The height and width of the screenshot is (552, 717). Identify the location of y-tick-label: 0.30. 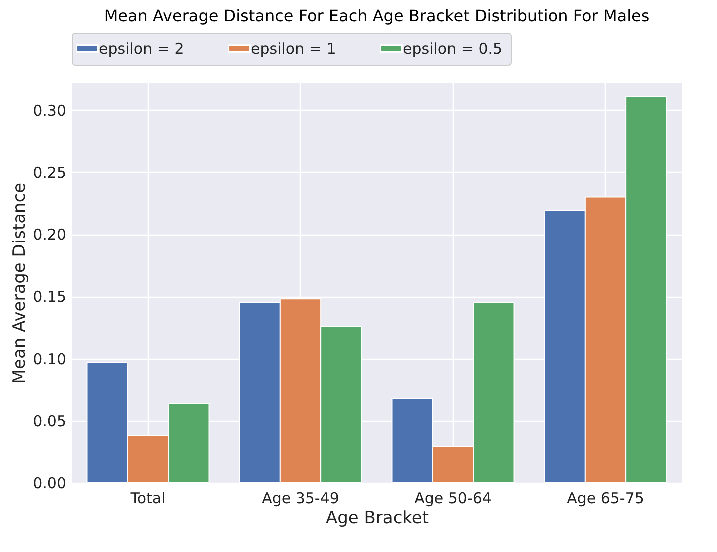
(49, 111).